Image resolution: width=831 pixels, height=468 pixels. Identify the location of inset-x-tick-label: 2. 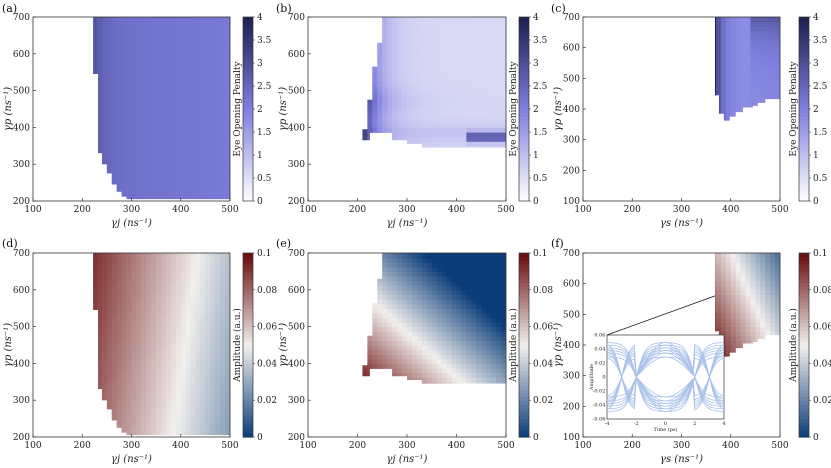
(694, 424).